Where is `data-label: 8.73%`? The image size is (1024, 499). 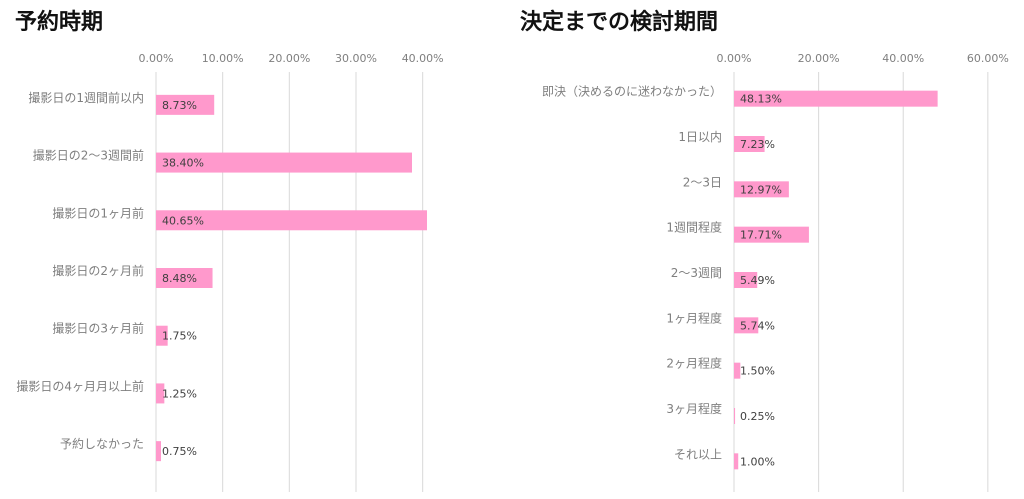 data-label: 8.73% is located at coordinates (179, 105).